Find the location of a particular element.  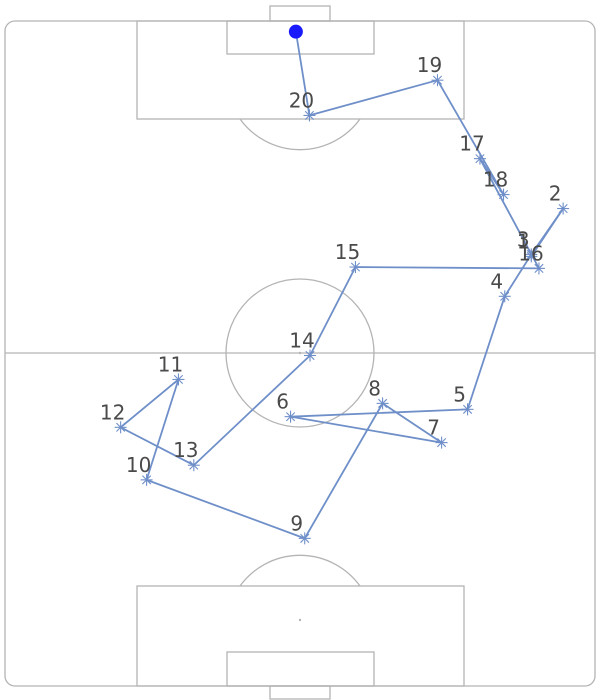

event-label-16: 16 is located at coordinates (530, 253).